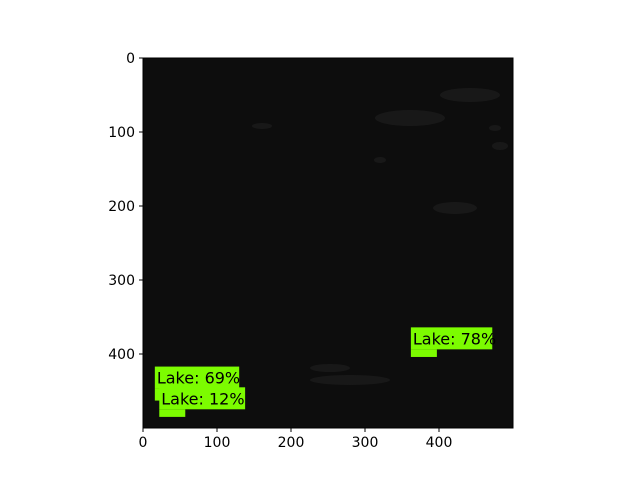  What do you see at coordinates (121, 207) in the screenshot?
I see `y-tick-label: 200` at bounding box center [121, 207].